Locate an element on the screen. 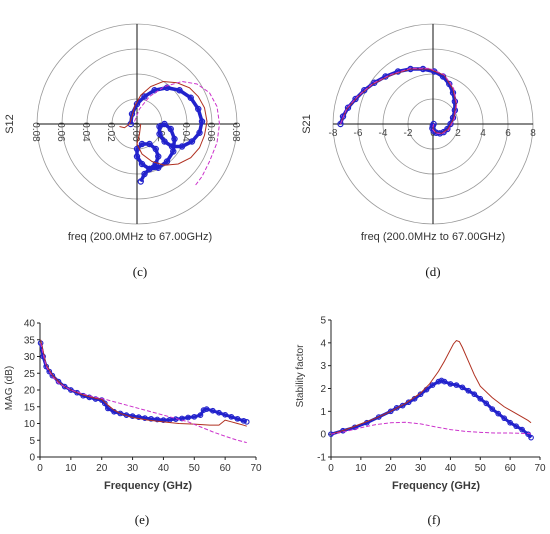 The image size is (550, 534). series-line-model_b is located at coordinates (431, 428).